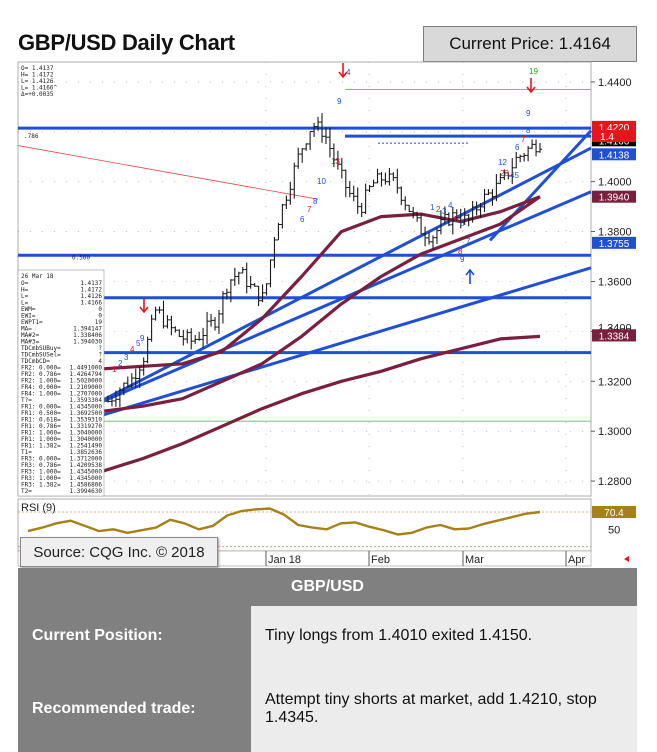 Image resolution: width=657 pixels, height=752 pixels. Describe the element at coordinates (91, 296) in the screenshot. I see `stats-value: 1.4126` at that location.